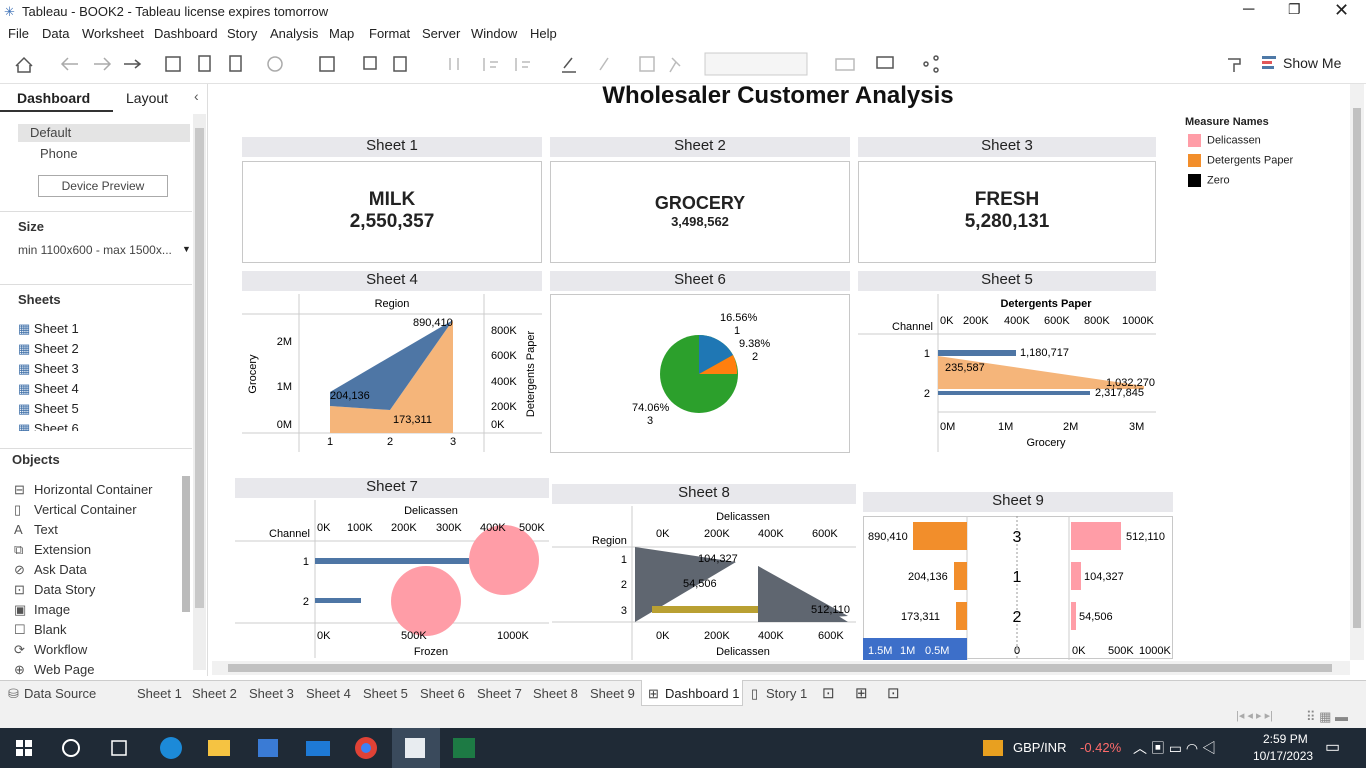  I want to click on s5-row-title: Channel, so click(912, 327).